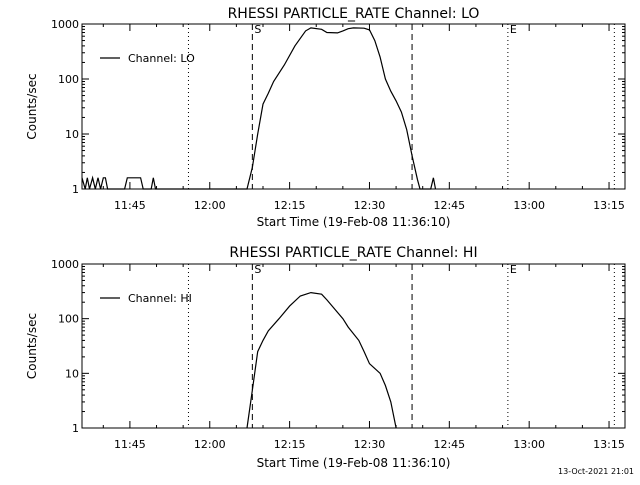 The width and height of the screenshot is (640, 485). I want to click on x-axis-label-1: Start Time (19-Feb-08 11:36:10), so click(354, 463).